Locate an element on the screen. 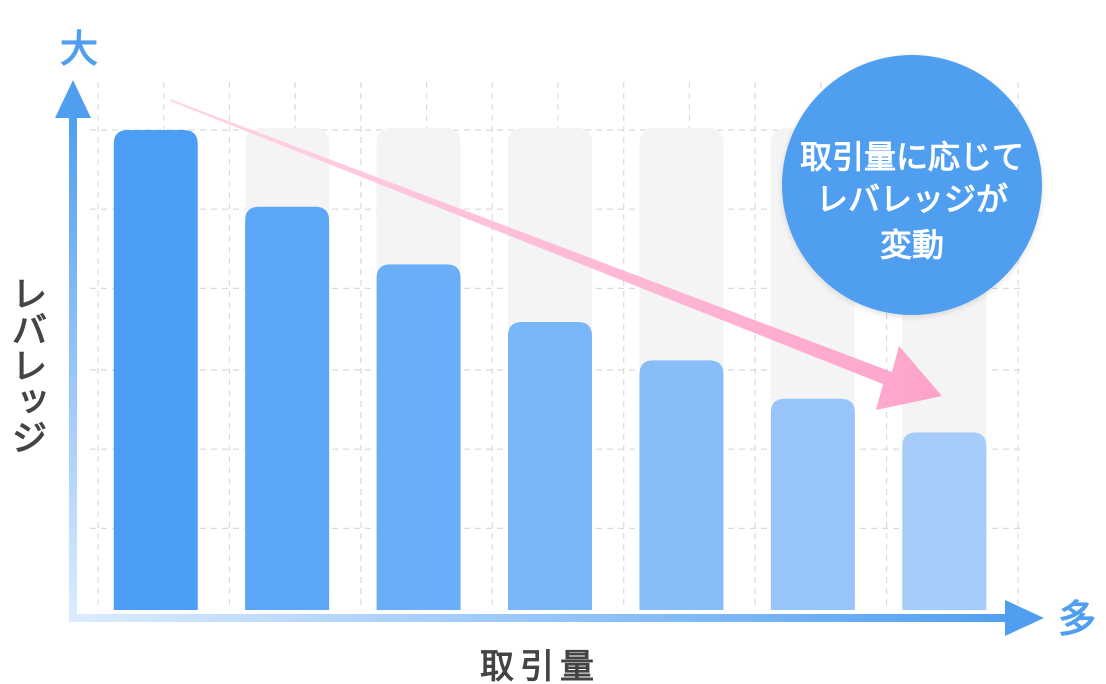  x-axis-title: 取引量 is located at coordinates (540, 665).